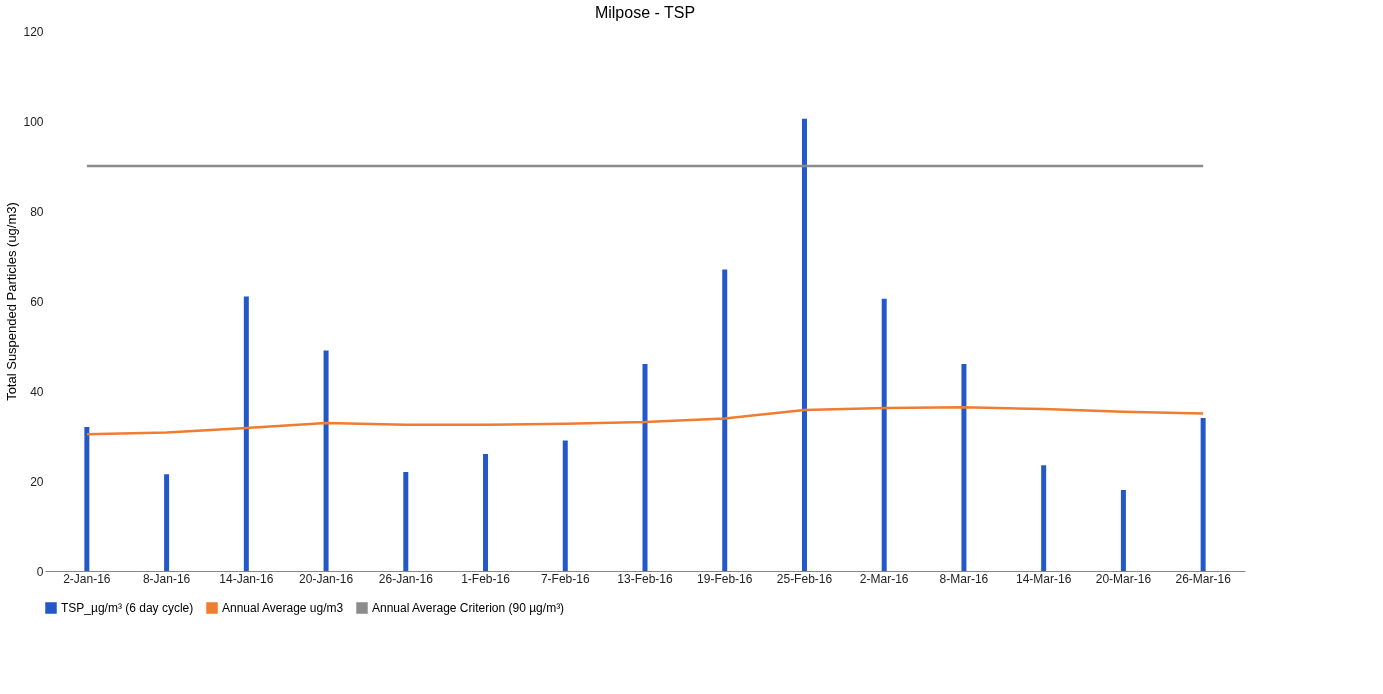 The height and width of the screenshot is (694, 1383). What do you see at coordinates (40, 571) in the screenshot?
I see `y-tick-label: 0` at bounding box center [40, 571].